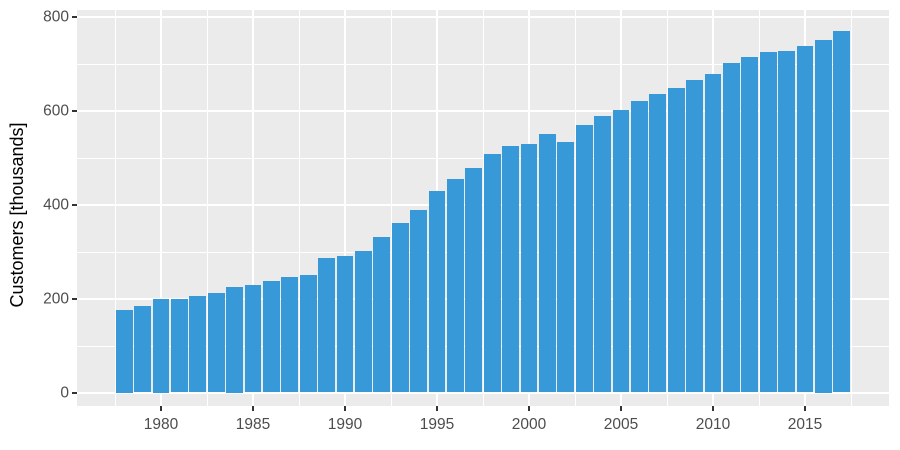 The height and width of the screenshot is (450, 900). I want to click on bar-2005, so click(621, 251).